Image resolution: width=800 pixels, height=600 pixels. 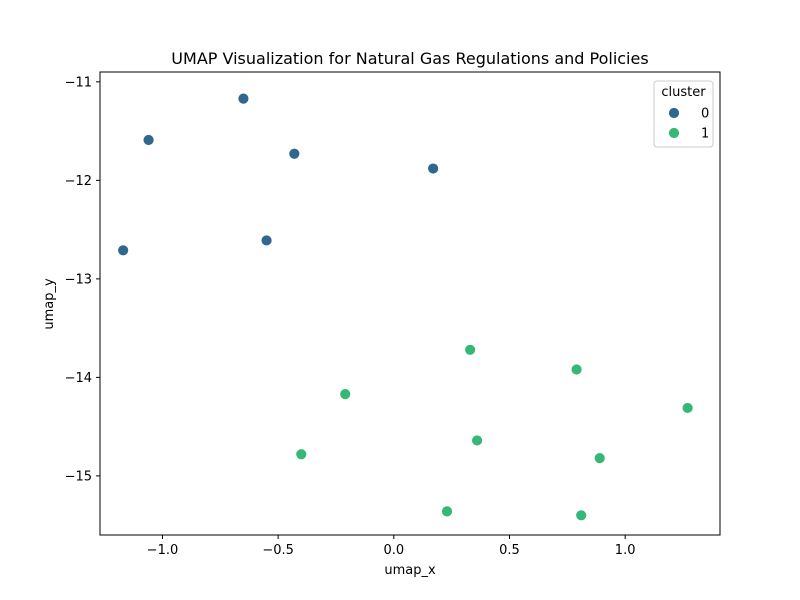 I want to click on y-tick-label: −14, so click(x=78, y=378).